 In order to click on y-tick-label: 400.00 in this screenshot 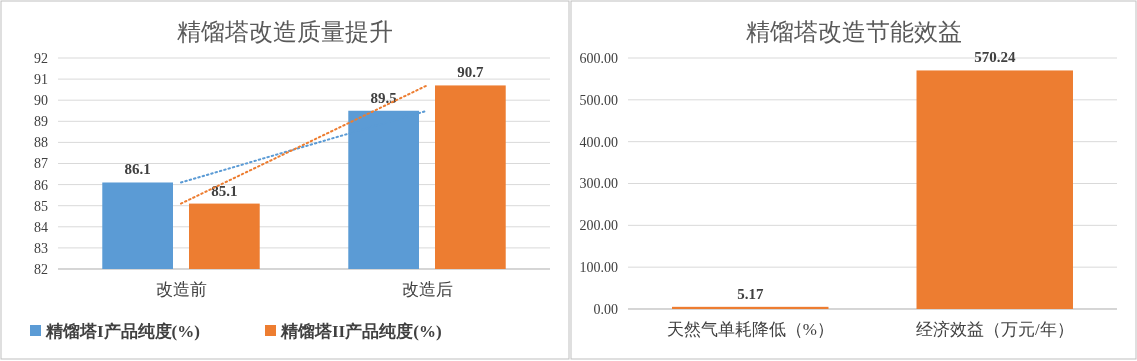, I will do `click(598, 142)`.